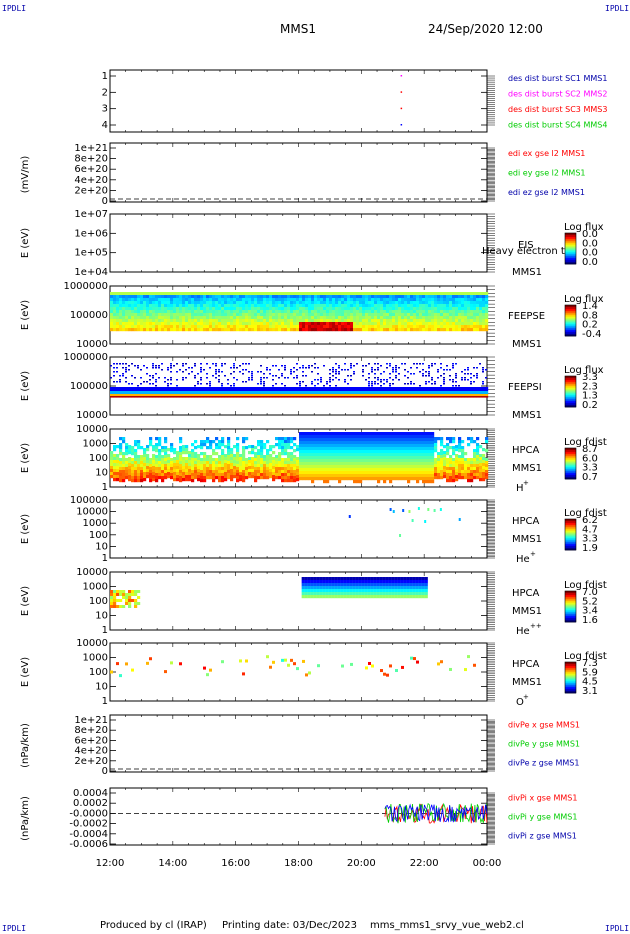  What do you see at coordinates (91, 272) in the screenshot?
I see `y-tick-label: 1e+04` at bounding box center [91, 272].